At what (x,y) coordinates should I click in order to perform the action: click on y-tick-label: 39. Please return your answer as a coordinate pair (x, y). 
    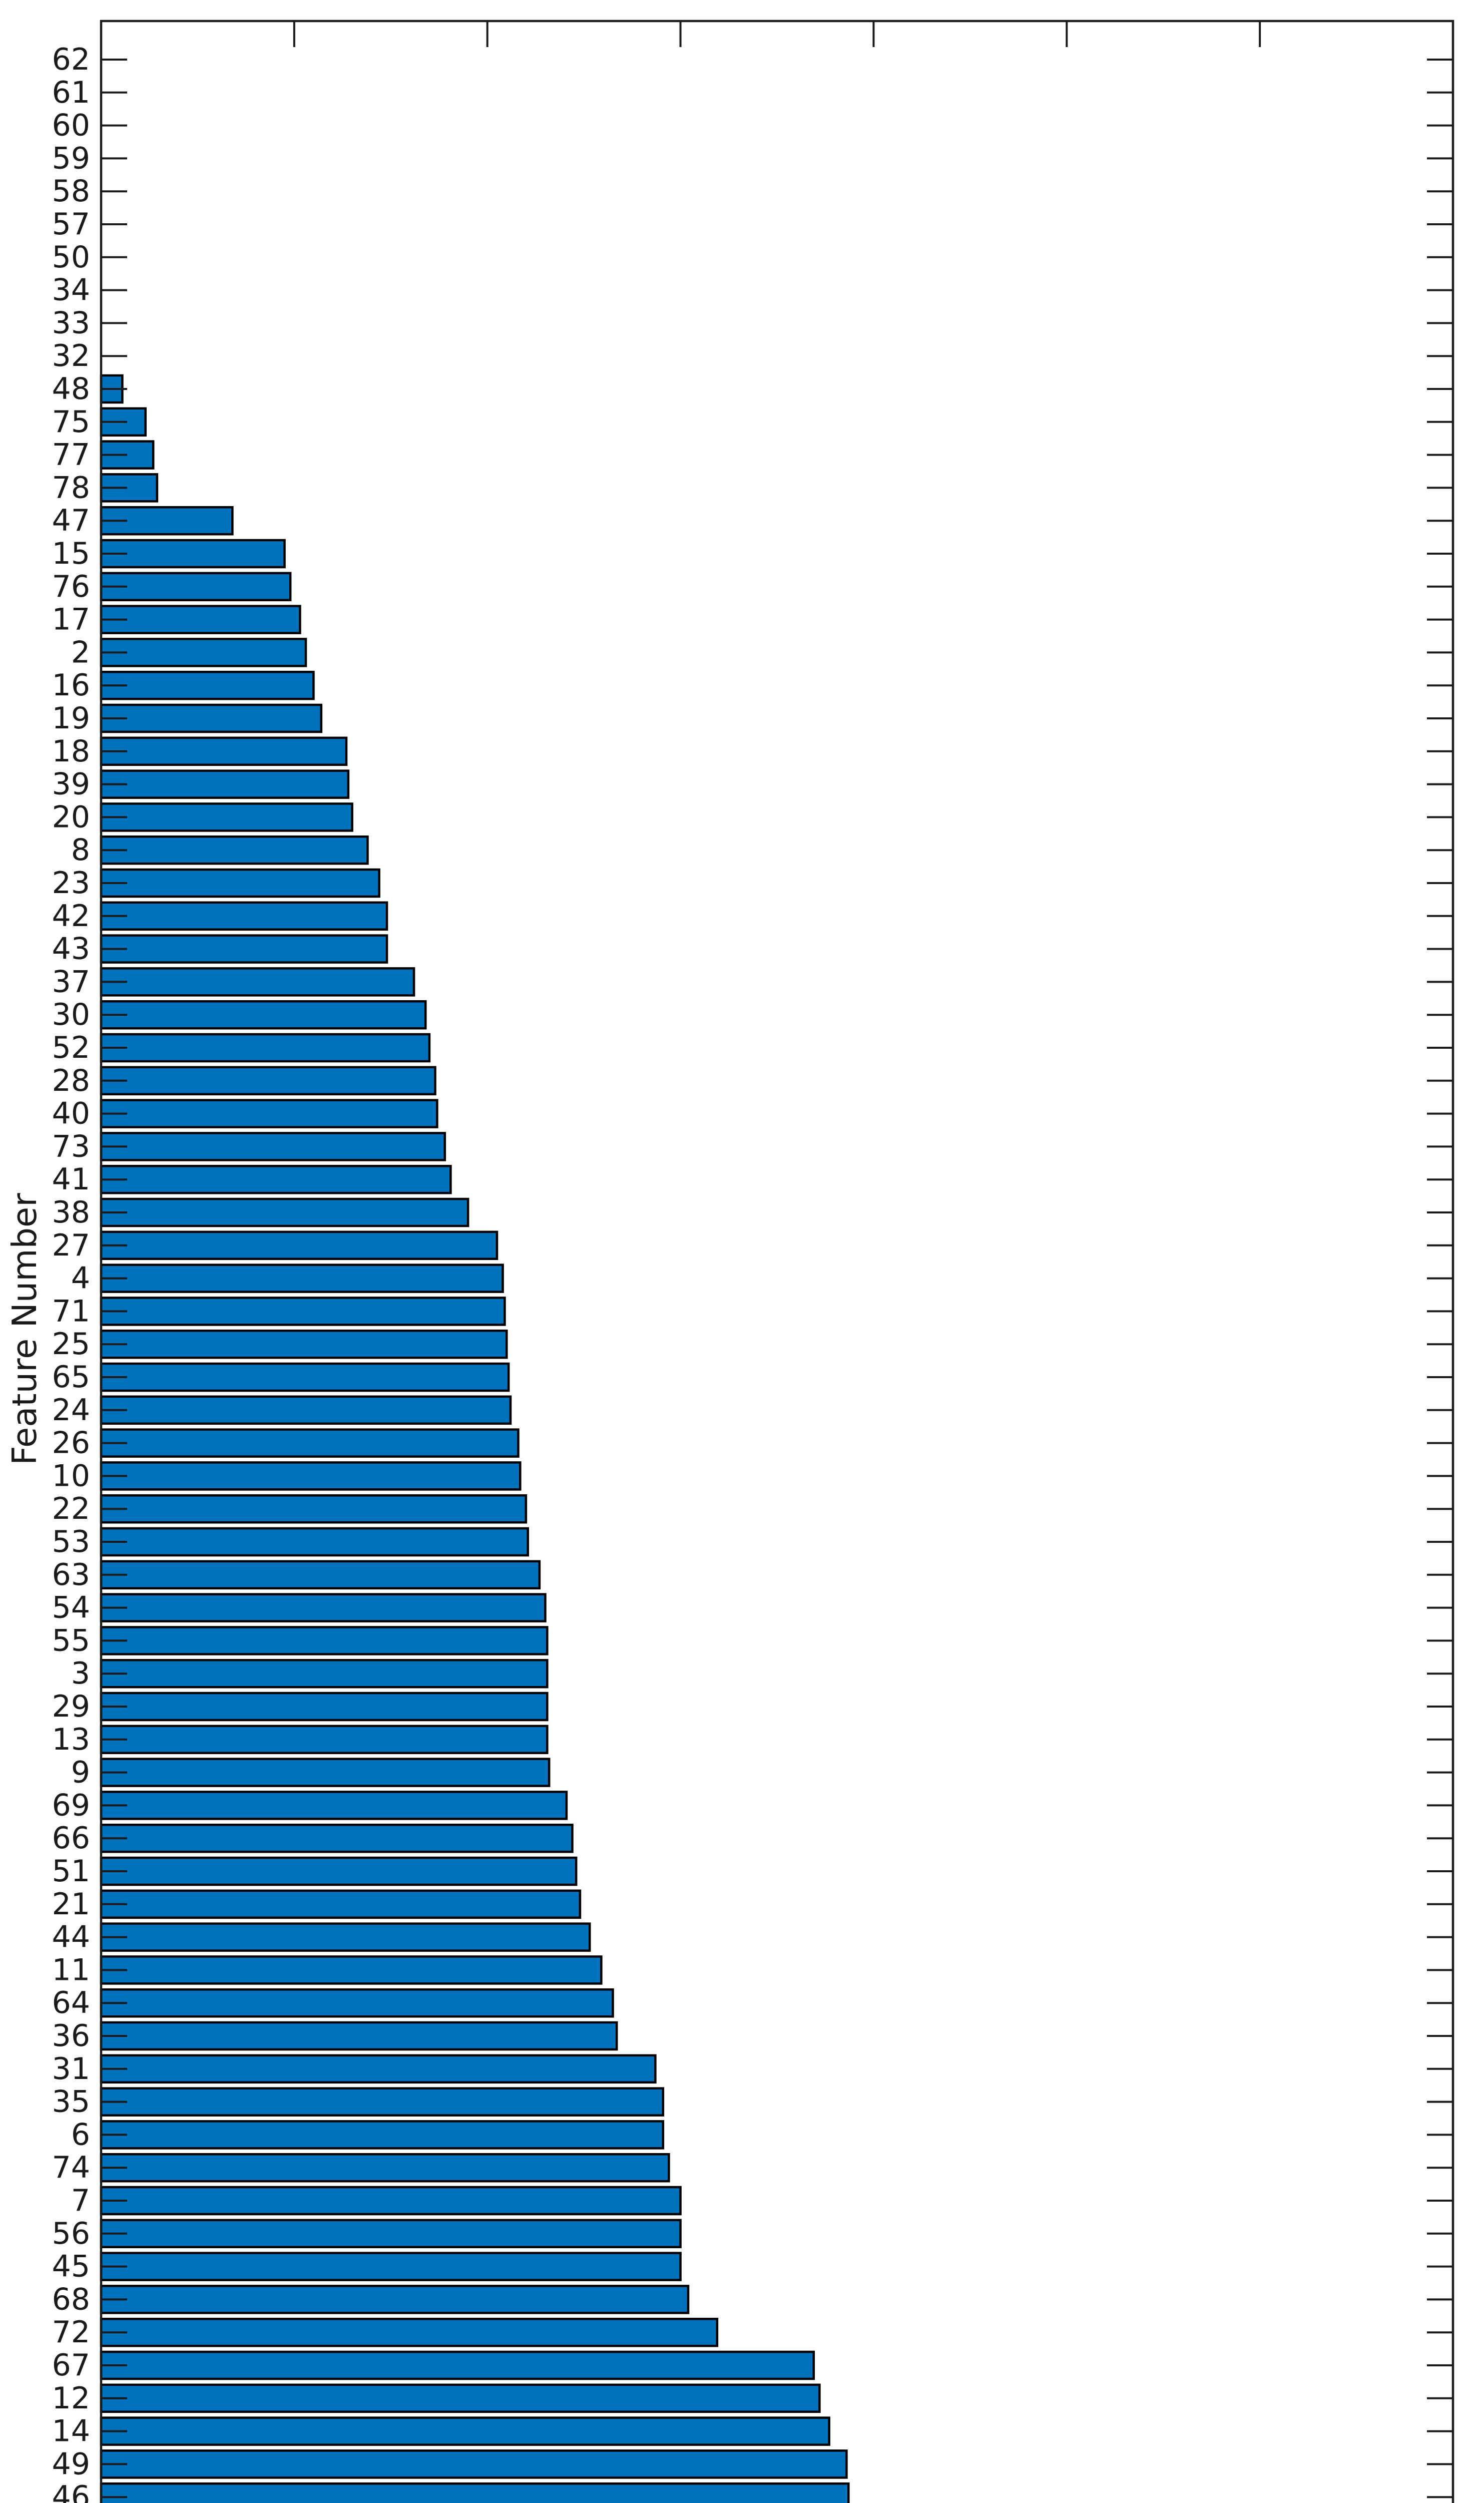
    Looking at the image, I should click on (71, 785).